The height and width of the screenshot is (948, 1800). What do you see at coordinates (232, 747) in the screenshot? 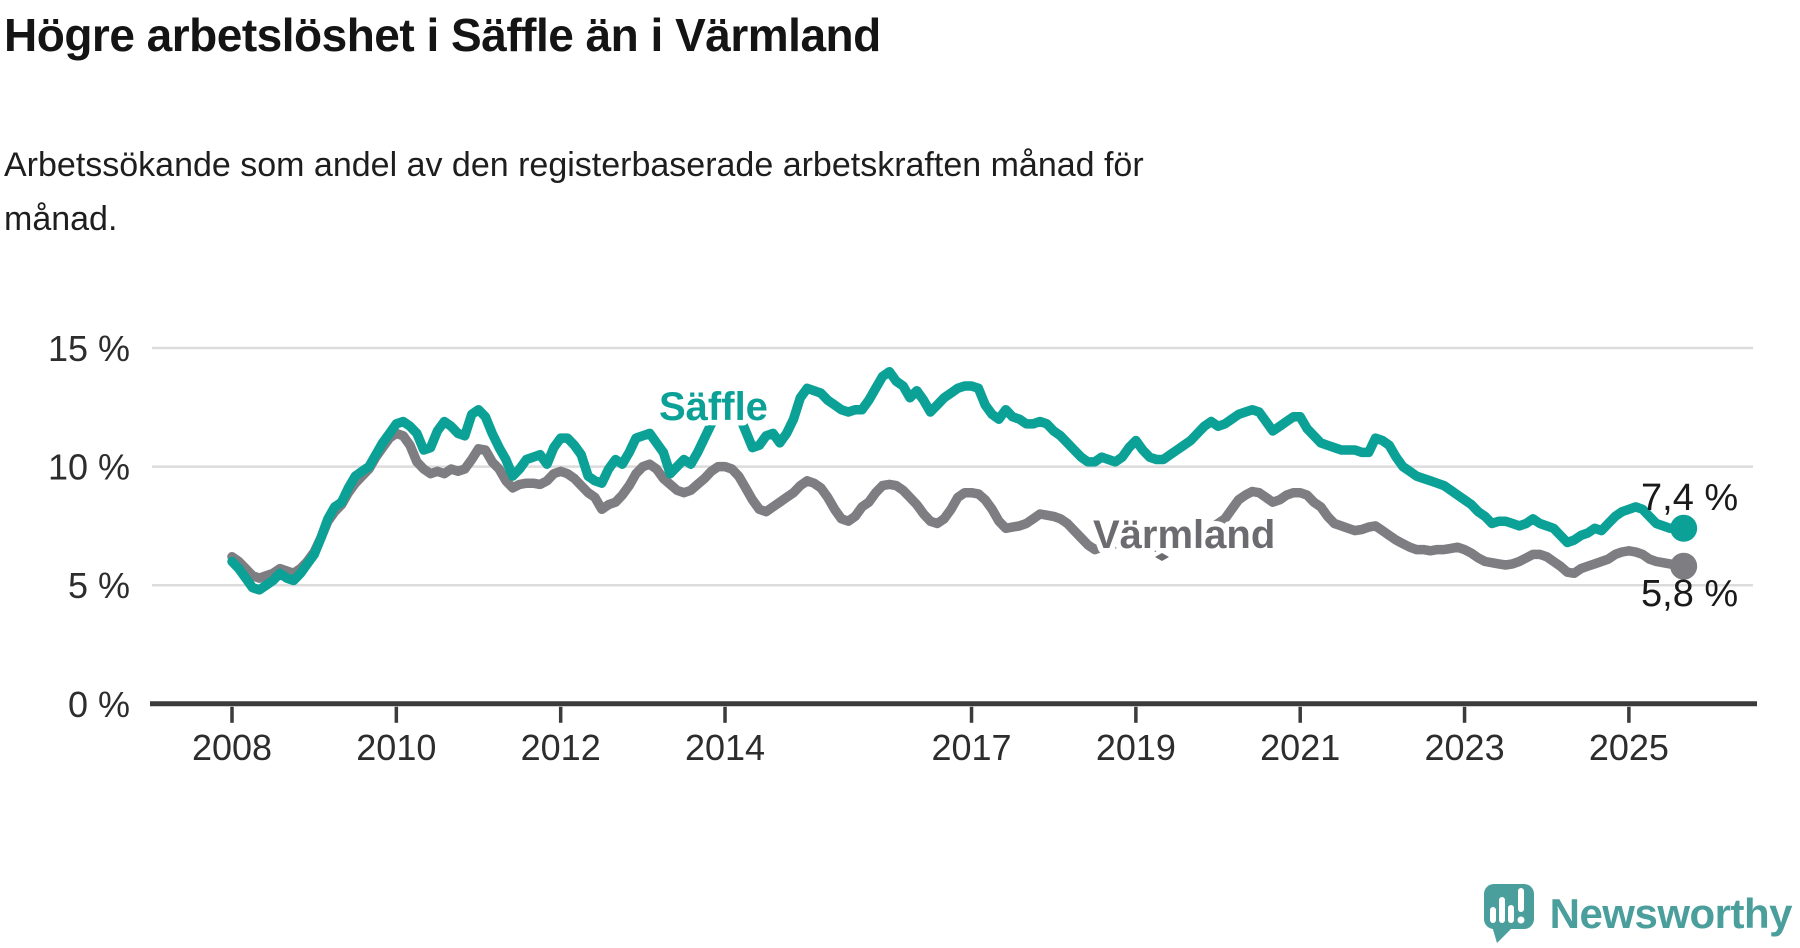
I see `x-tick-label-2008: 2008` at bounding box center [232, 747].